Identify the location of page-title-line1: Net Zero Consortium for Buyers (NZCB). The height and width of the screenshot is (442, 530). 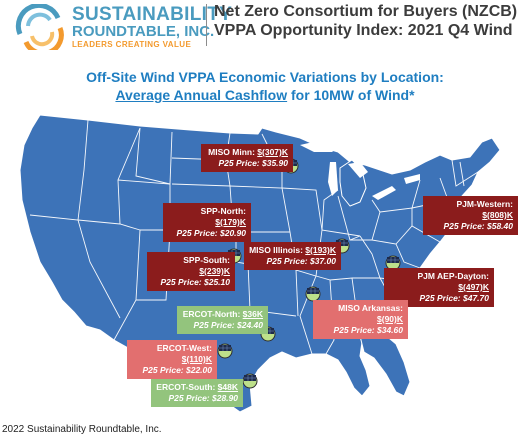
(366, 11).